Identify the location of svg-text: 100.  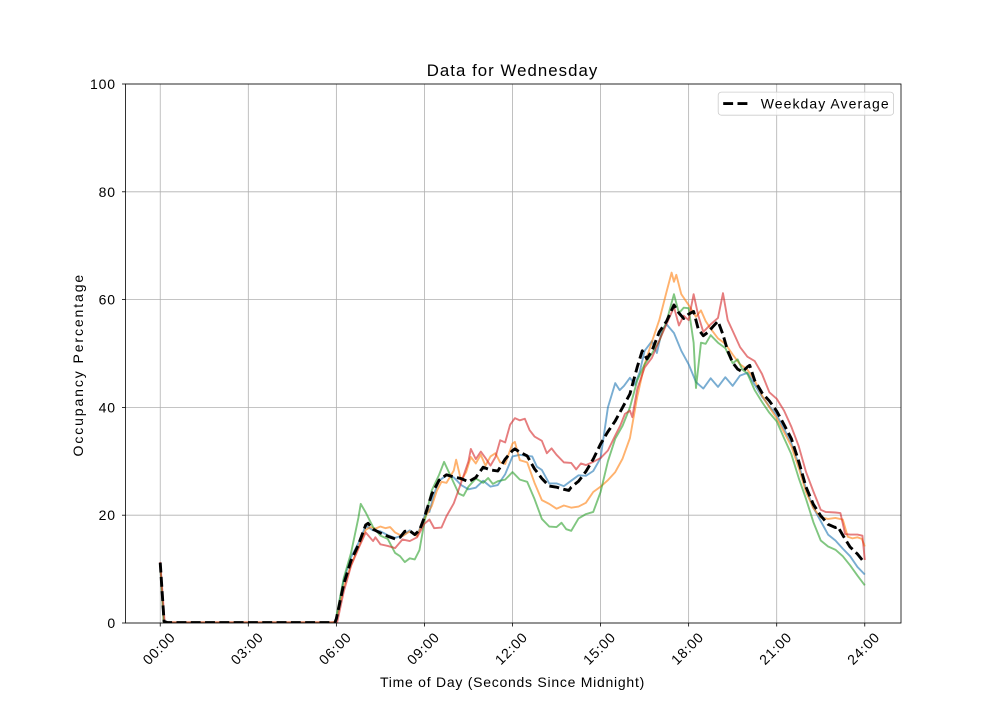
(103, 84).